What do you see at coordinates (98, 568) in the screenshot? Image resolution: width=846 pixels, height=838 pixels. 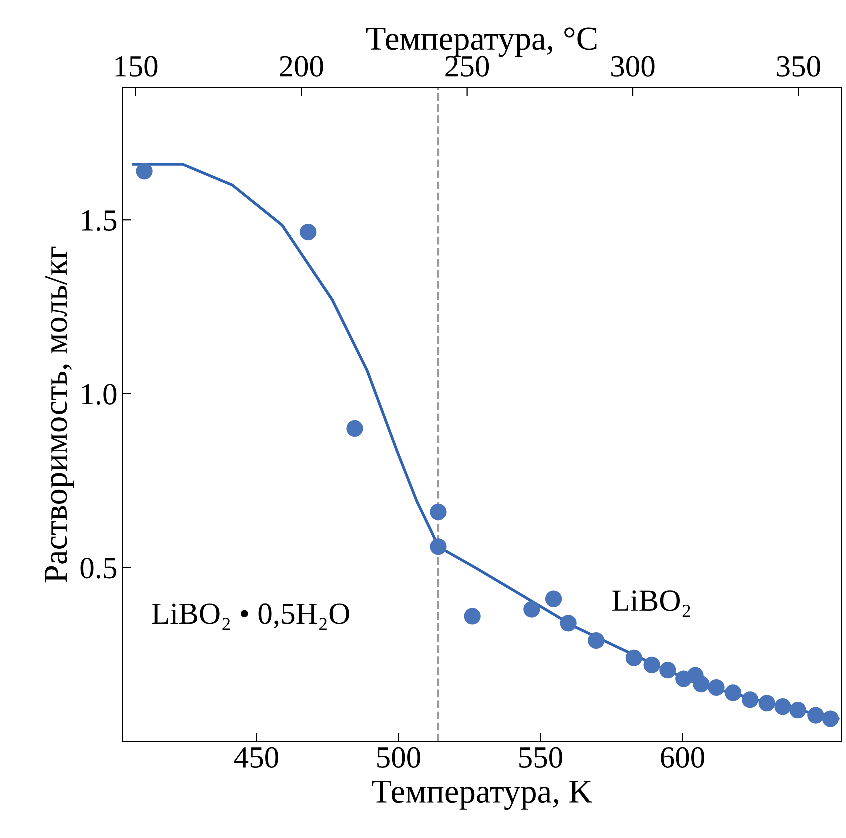 I see `y-tick-label: 0.5` at bounding box center [98, 568].